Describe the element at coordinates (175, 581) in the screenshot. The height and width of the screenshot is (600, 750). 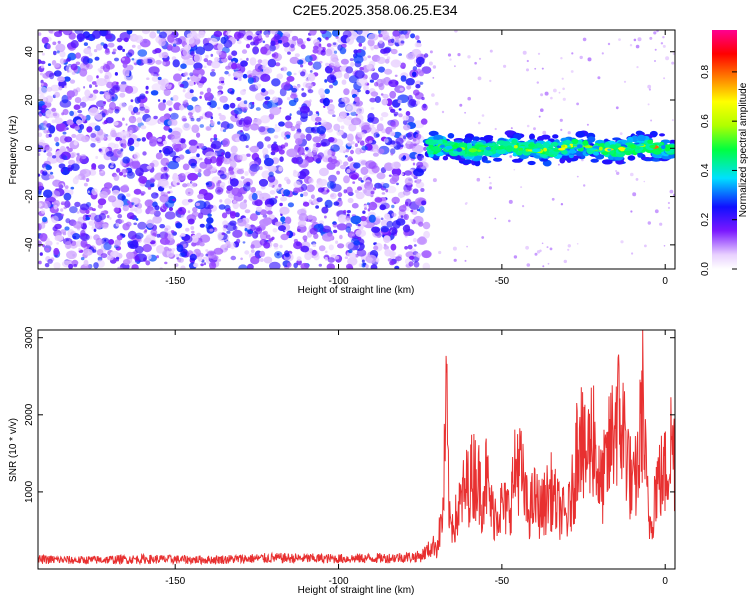
I see `x-tick-label: -150` at that location.